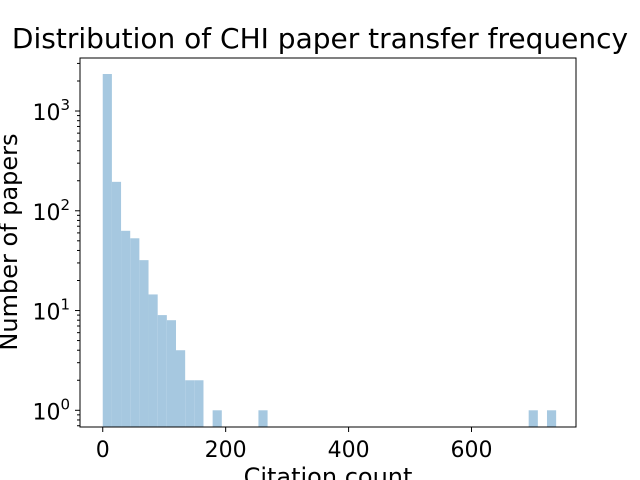 This screenshot has height=480, width=640. Describe the element at coordinates (349, 450) in the screenshot. I see `x-tick-label: 400` at that location.